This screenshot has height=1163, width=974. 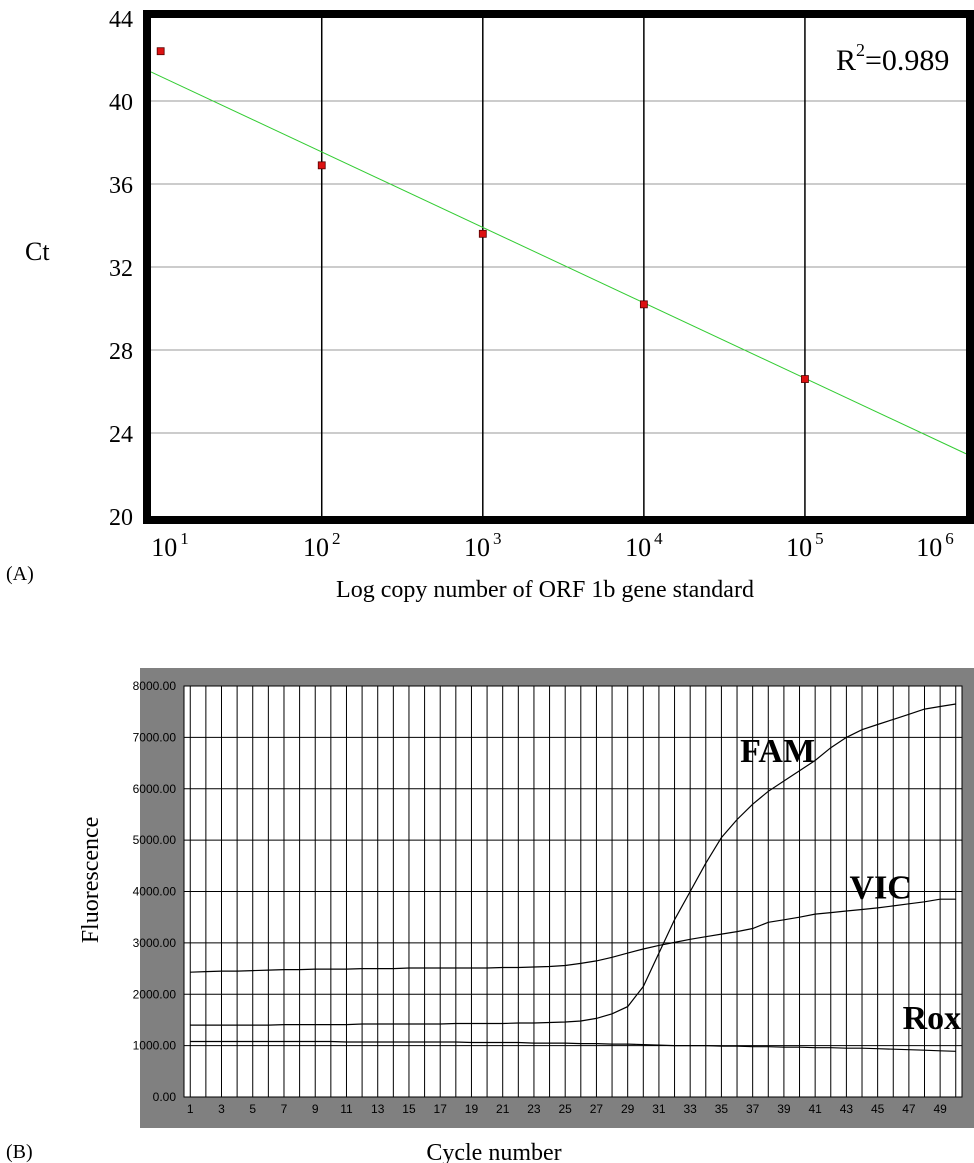 I want to click on panel-b-x-tick-label: 37, so click(x=753, y=1109).